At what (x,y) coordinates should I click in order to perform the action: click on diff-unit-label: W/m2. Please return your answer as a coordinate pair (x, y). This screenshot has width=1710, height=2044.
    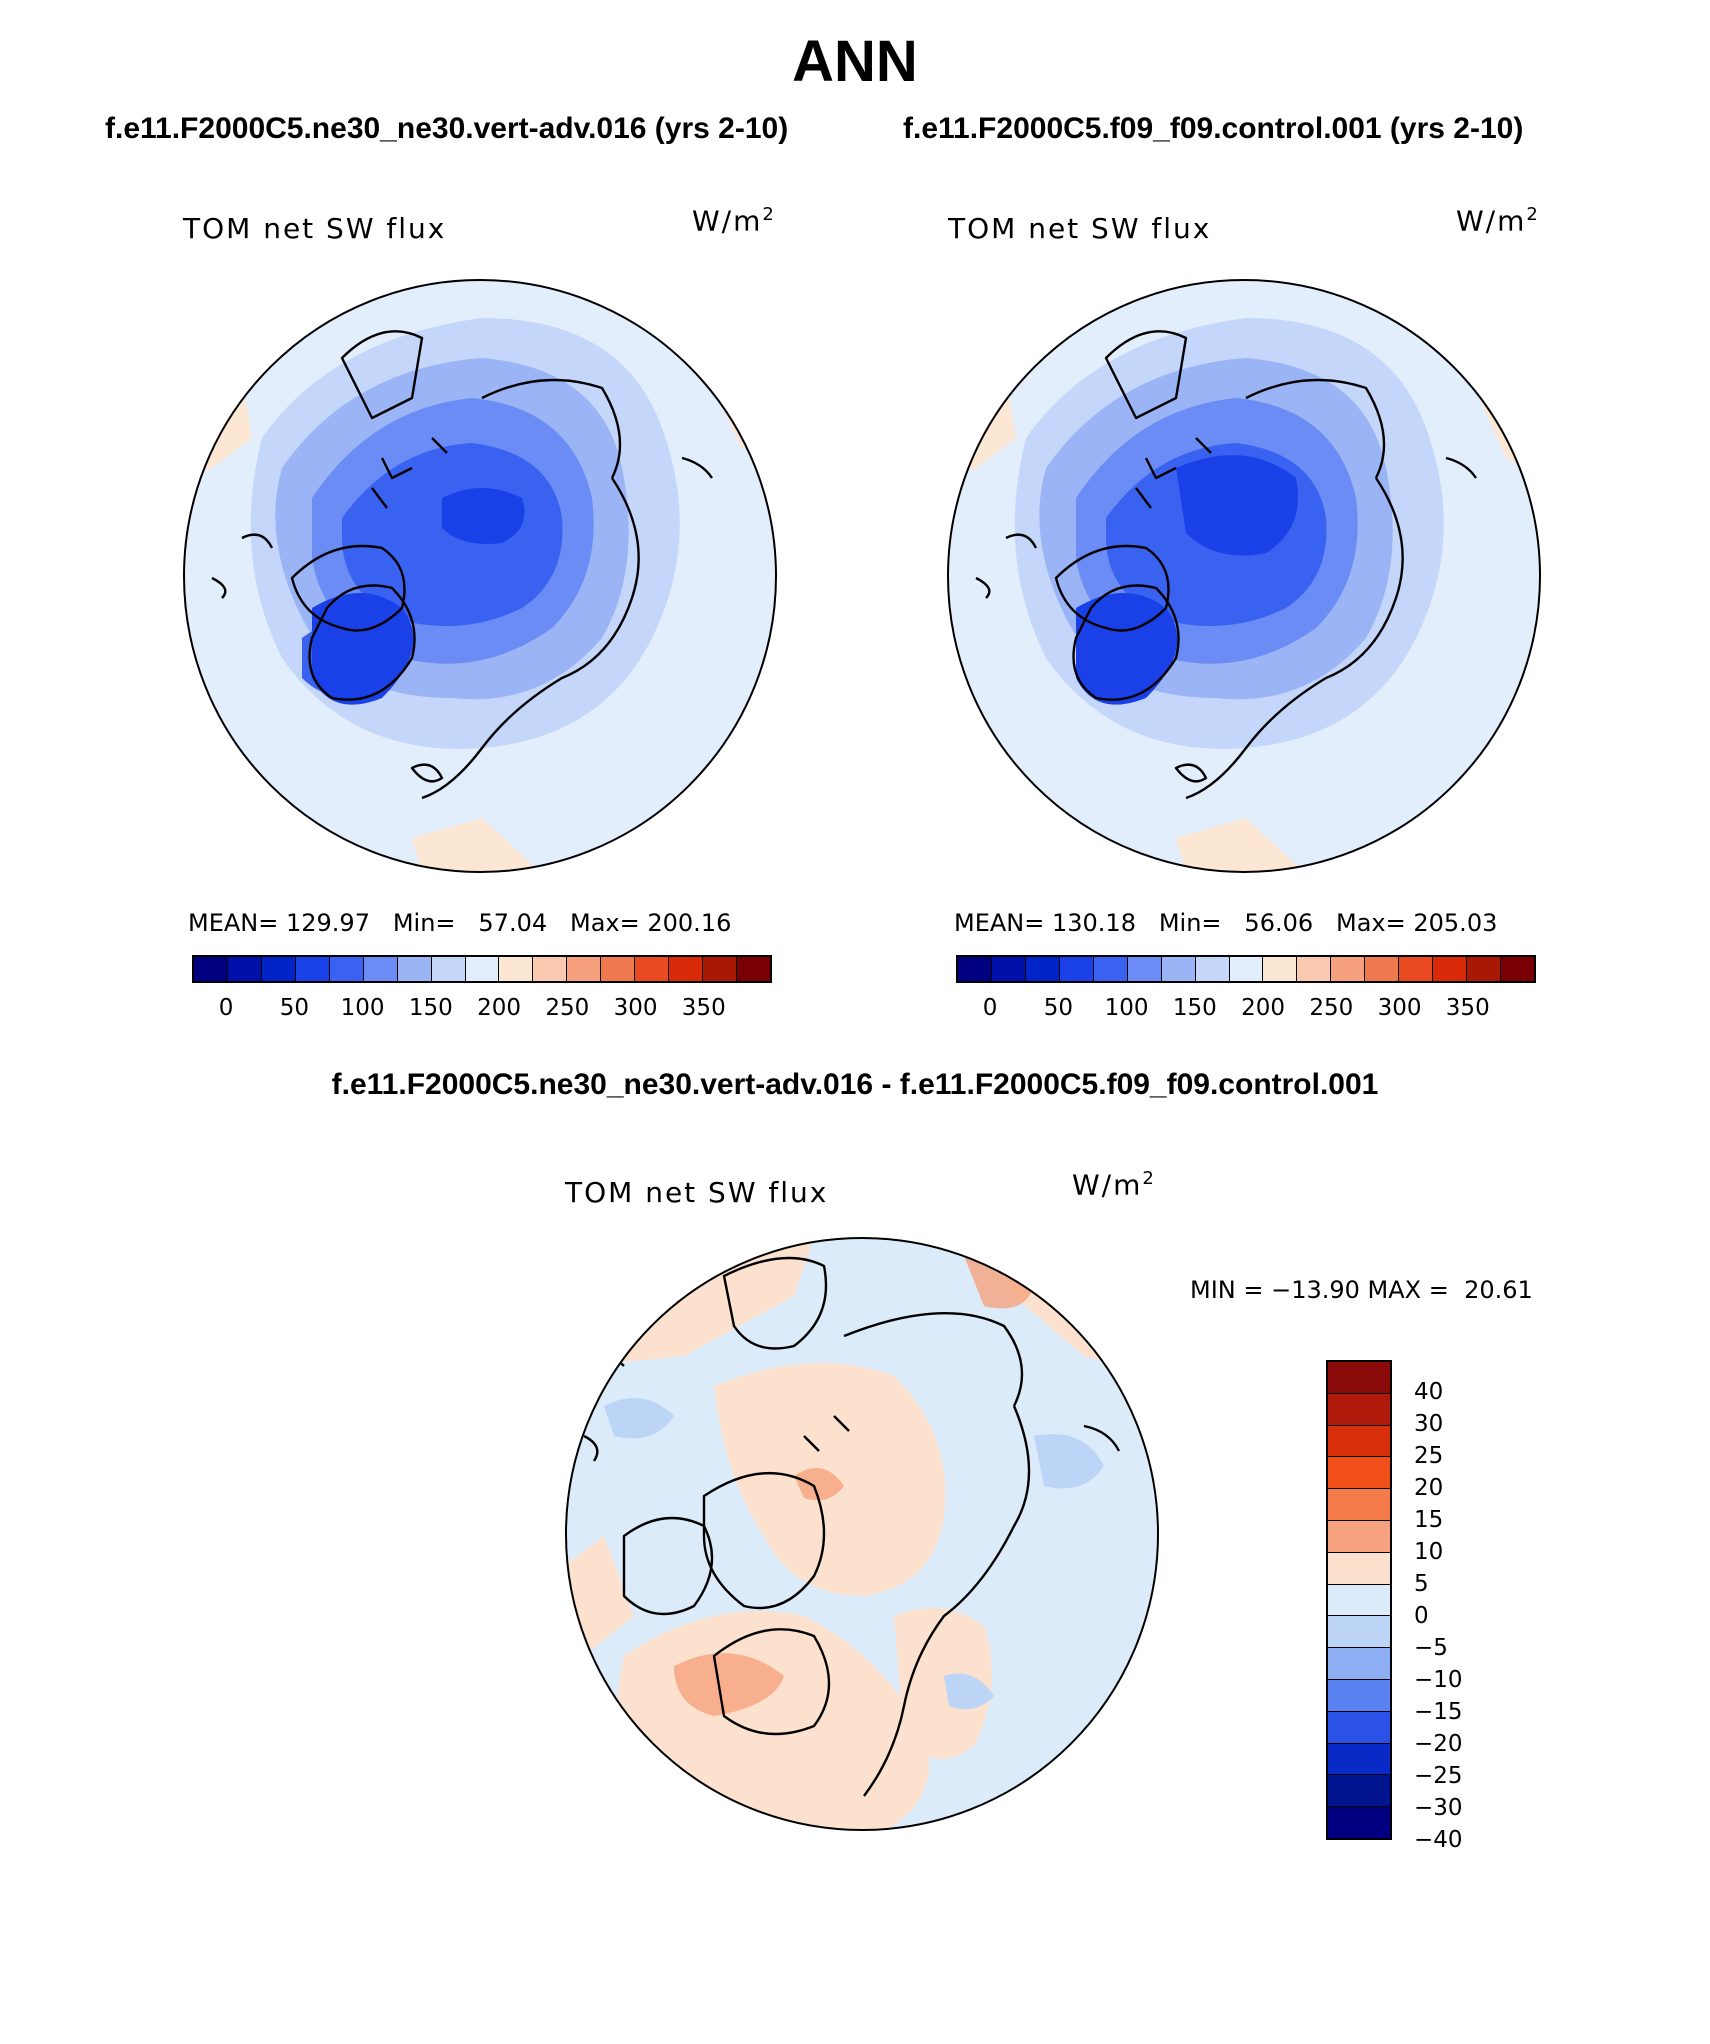
    Looking at the image, I should click on (1114, 1185).